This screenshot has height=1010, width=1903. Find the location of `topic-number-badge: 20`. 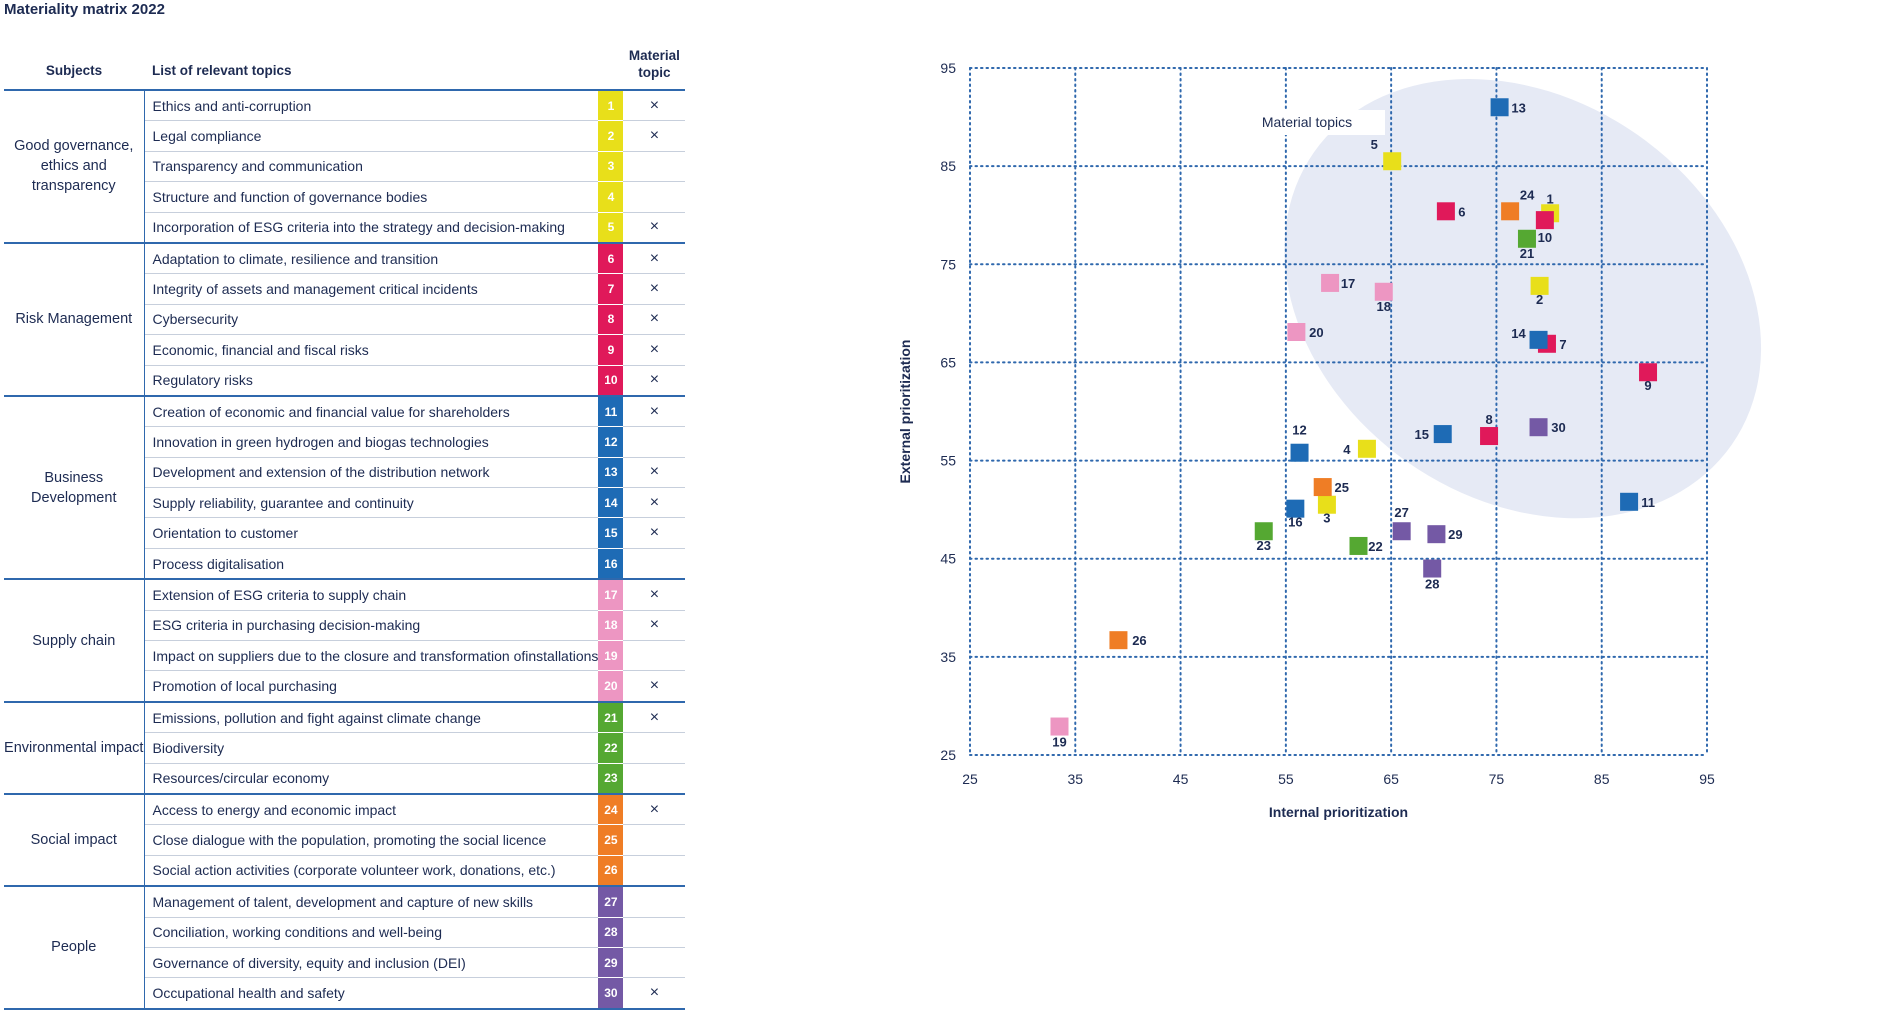

topic-number-badge: 20 is located at coordinates (611, 686).